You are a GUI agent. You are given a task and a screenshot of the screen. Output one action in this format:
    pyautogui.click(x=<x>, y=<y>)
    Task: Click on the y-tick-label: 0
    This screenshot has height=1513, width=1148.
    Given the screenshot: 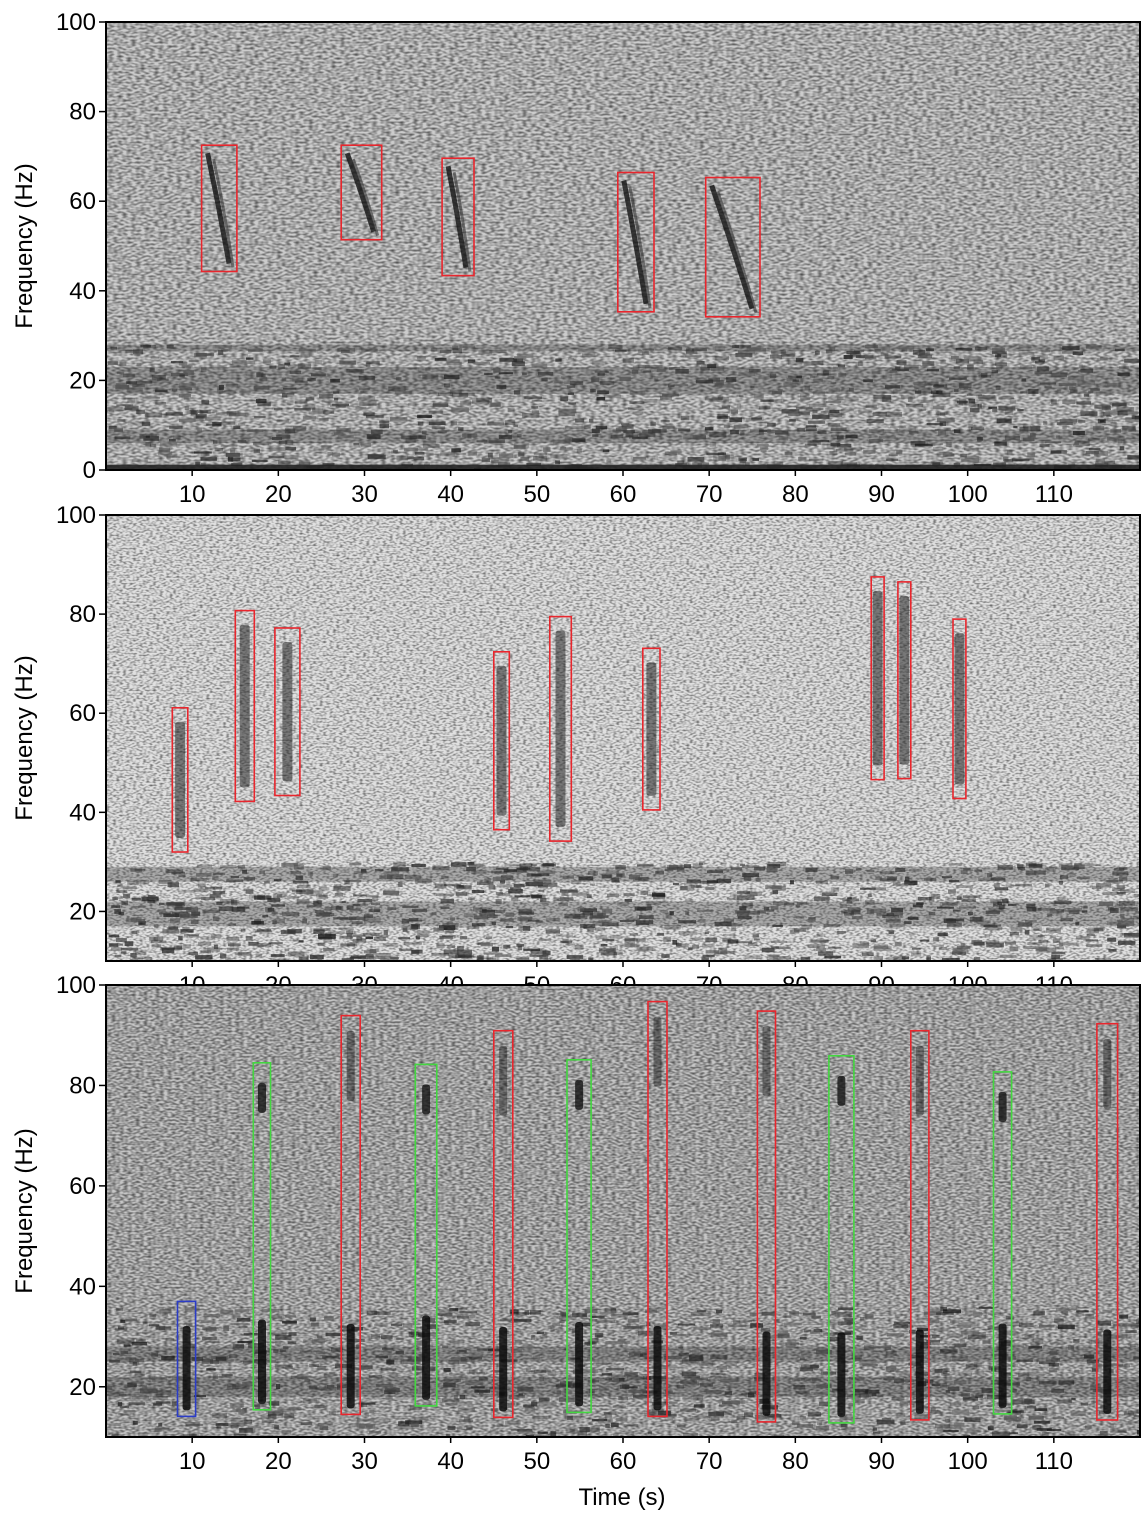 What is the action you would take?
    pyautogui.click(x=89, y=470)
    